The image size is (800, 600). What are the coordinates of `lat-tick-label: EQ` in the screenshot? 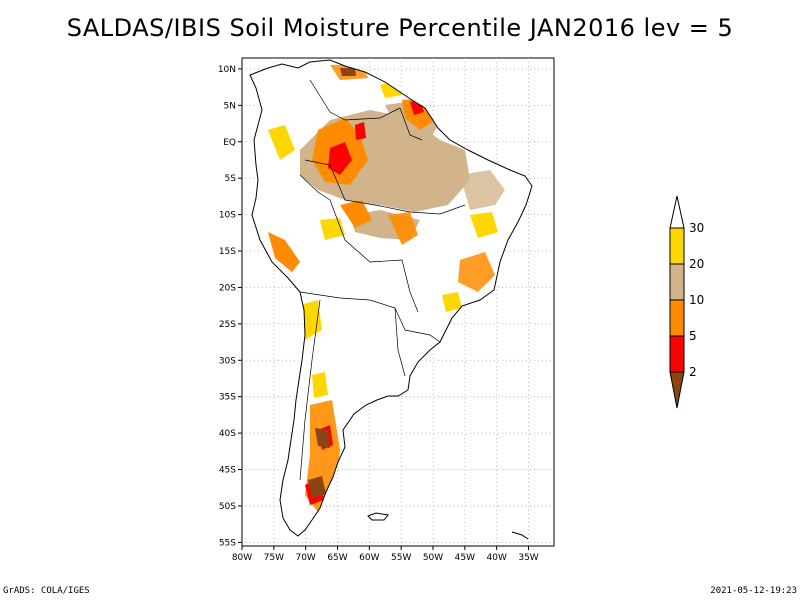 It's located at (229, 143).